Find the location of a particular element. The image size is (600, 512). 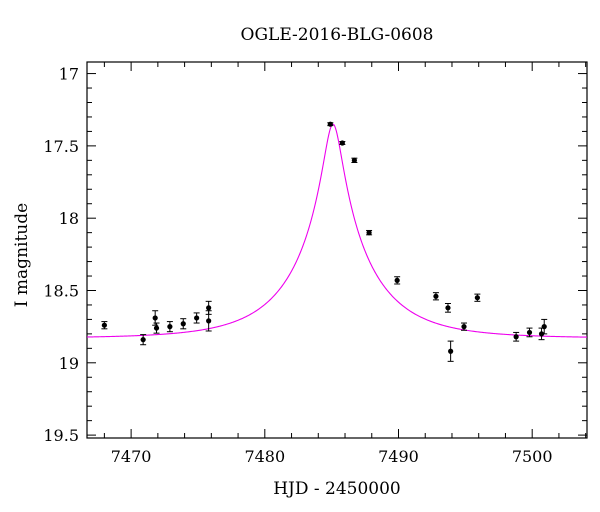

y-tick-label: 18.5 is located at coordinates (61, 290).